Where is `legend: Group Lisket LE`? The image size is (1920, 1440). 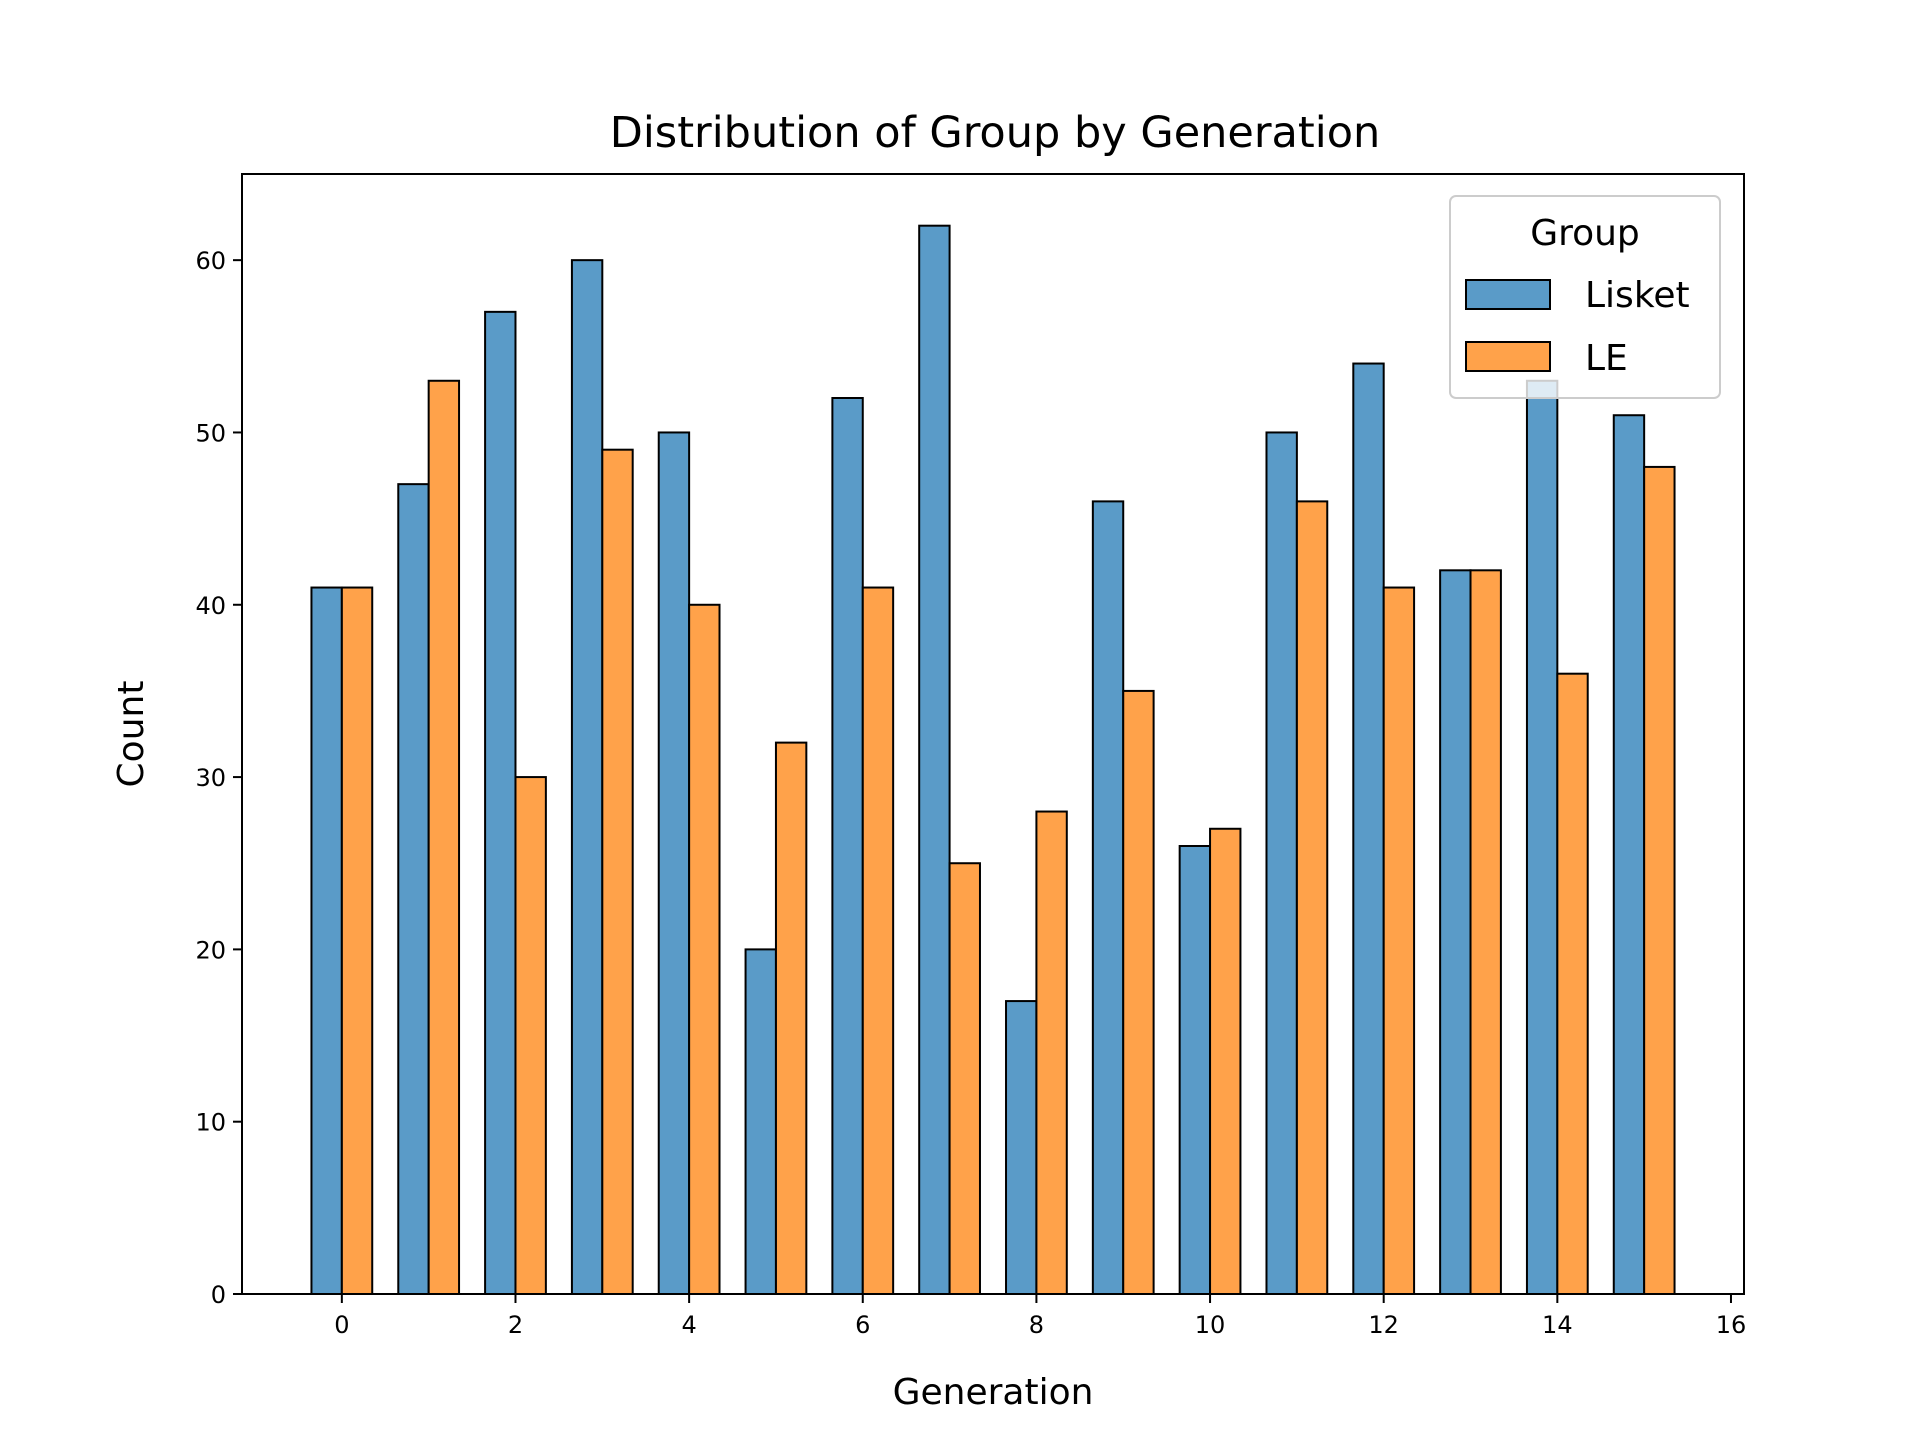 legend: Group Lisket LE is located at coordinates (1585, 297).